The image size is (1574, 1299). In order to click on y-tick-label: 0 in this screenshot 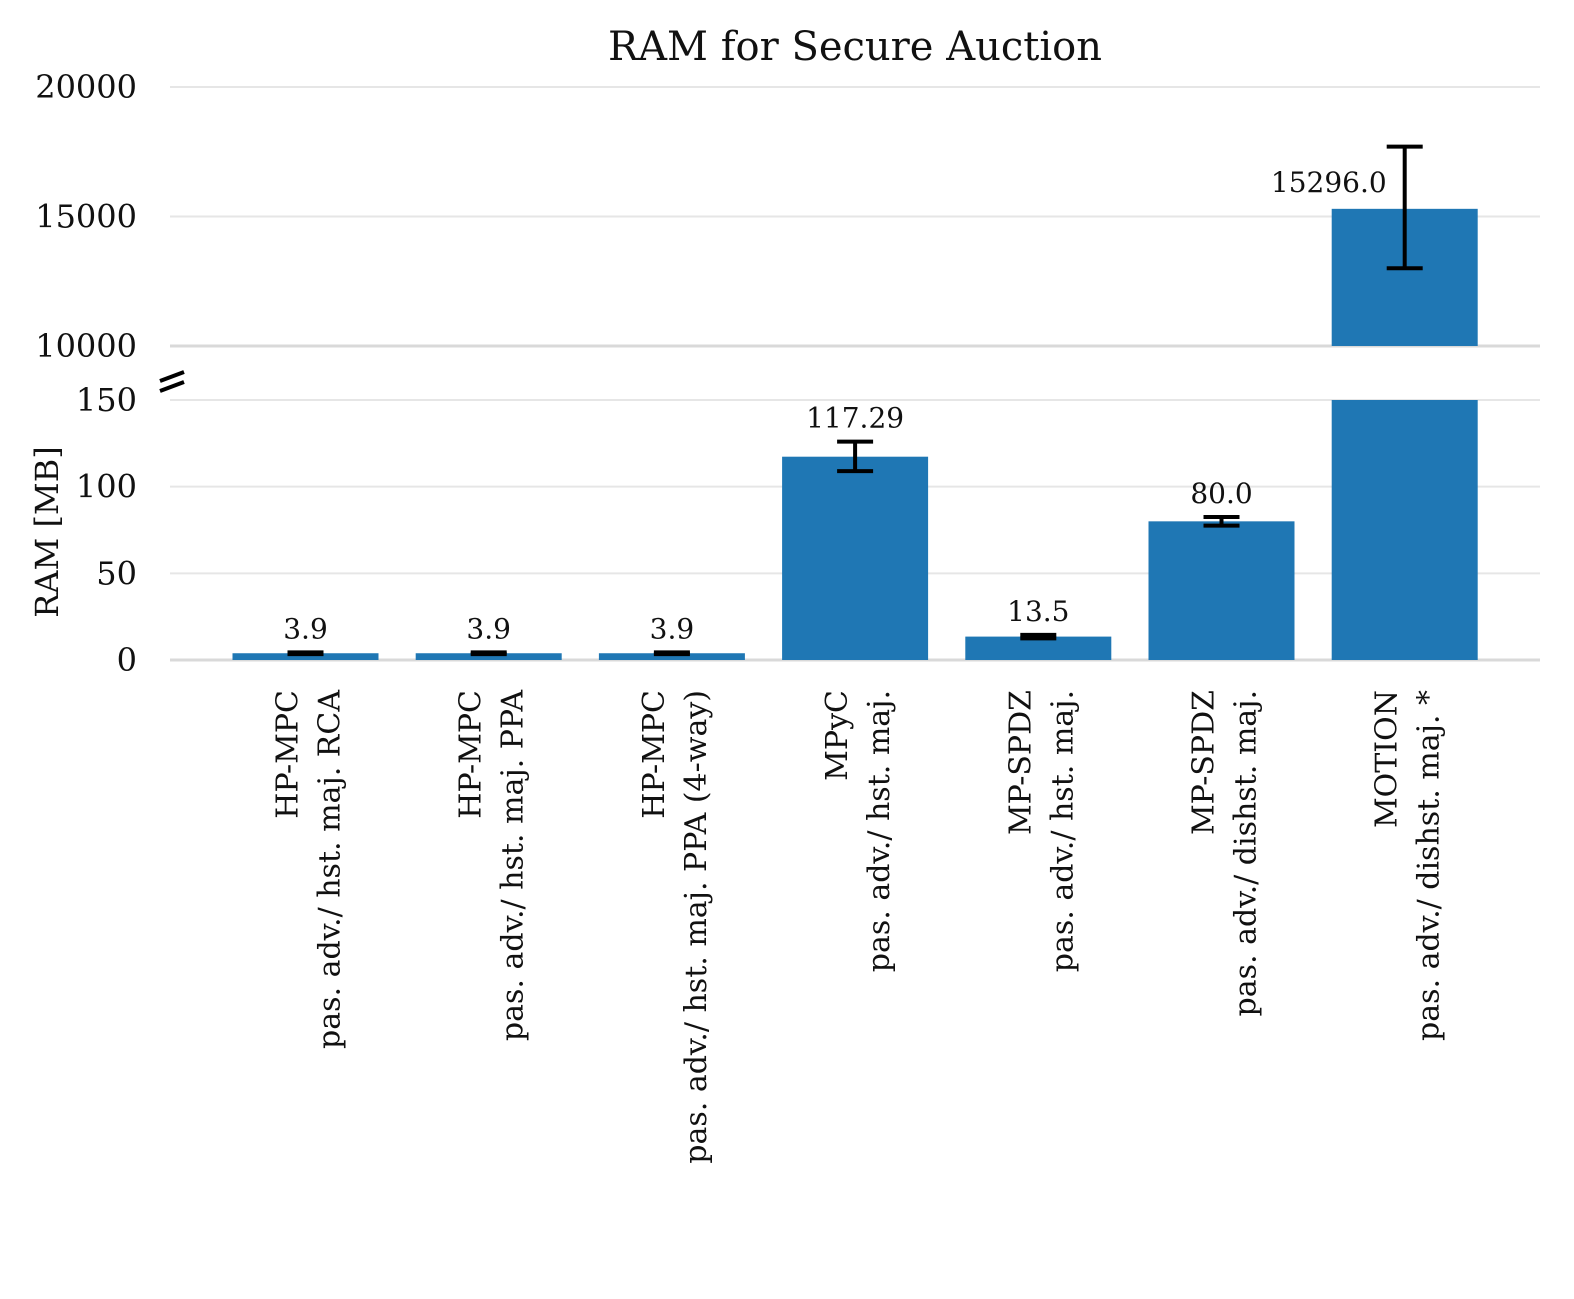, I will do `click(127, 660)`.